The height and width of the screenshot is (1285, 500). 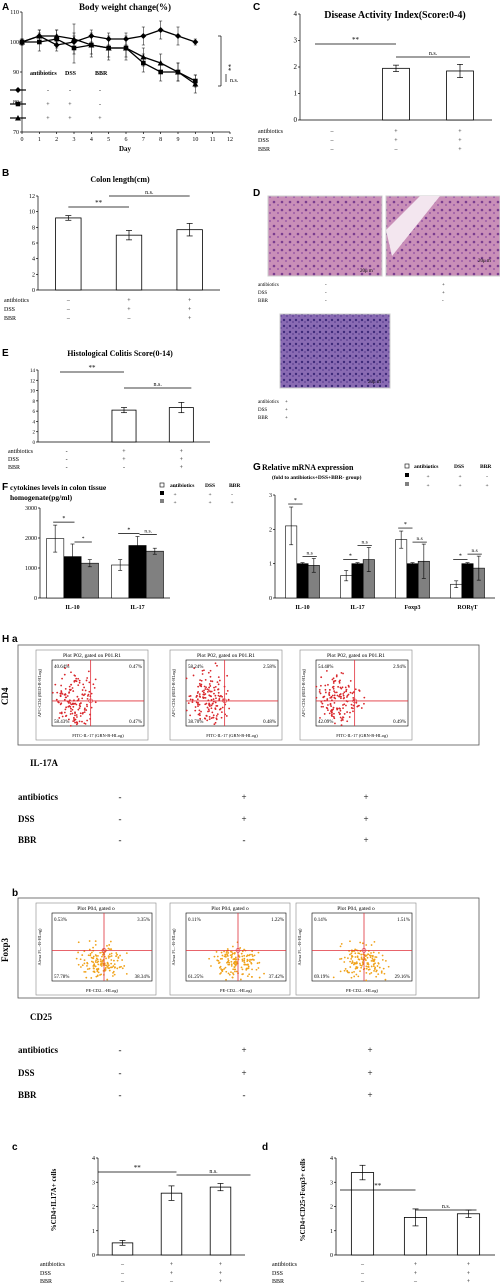 What do you see at coordinates (244, 1095) in the screenshot?
I see `treat-Hb-sign: -` at bounding box center [244, 1095].